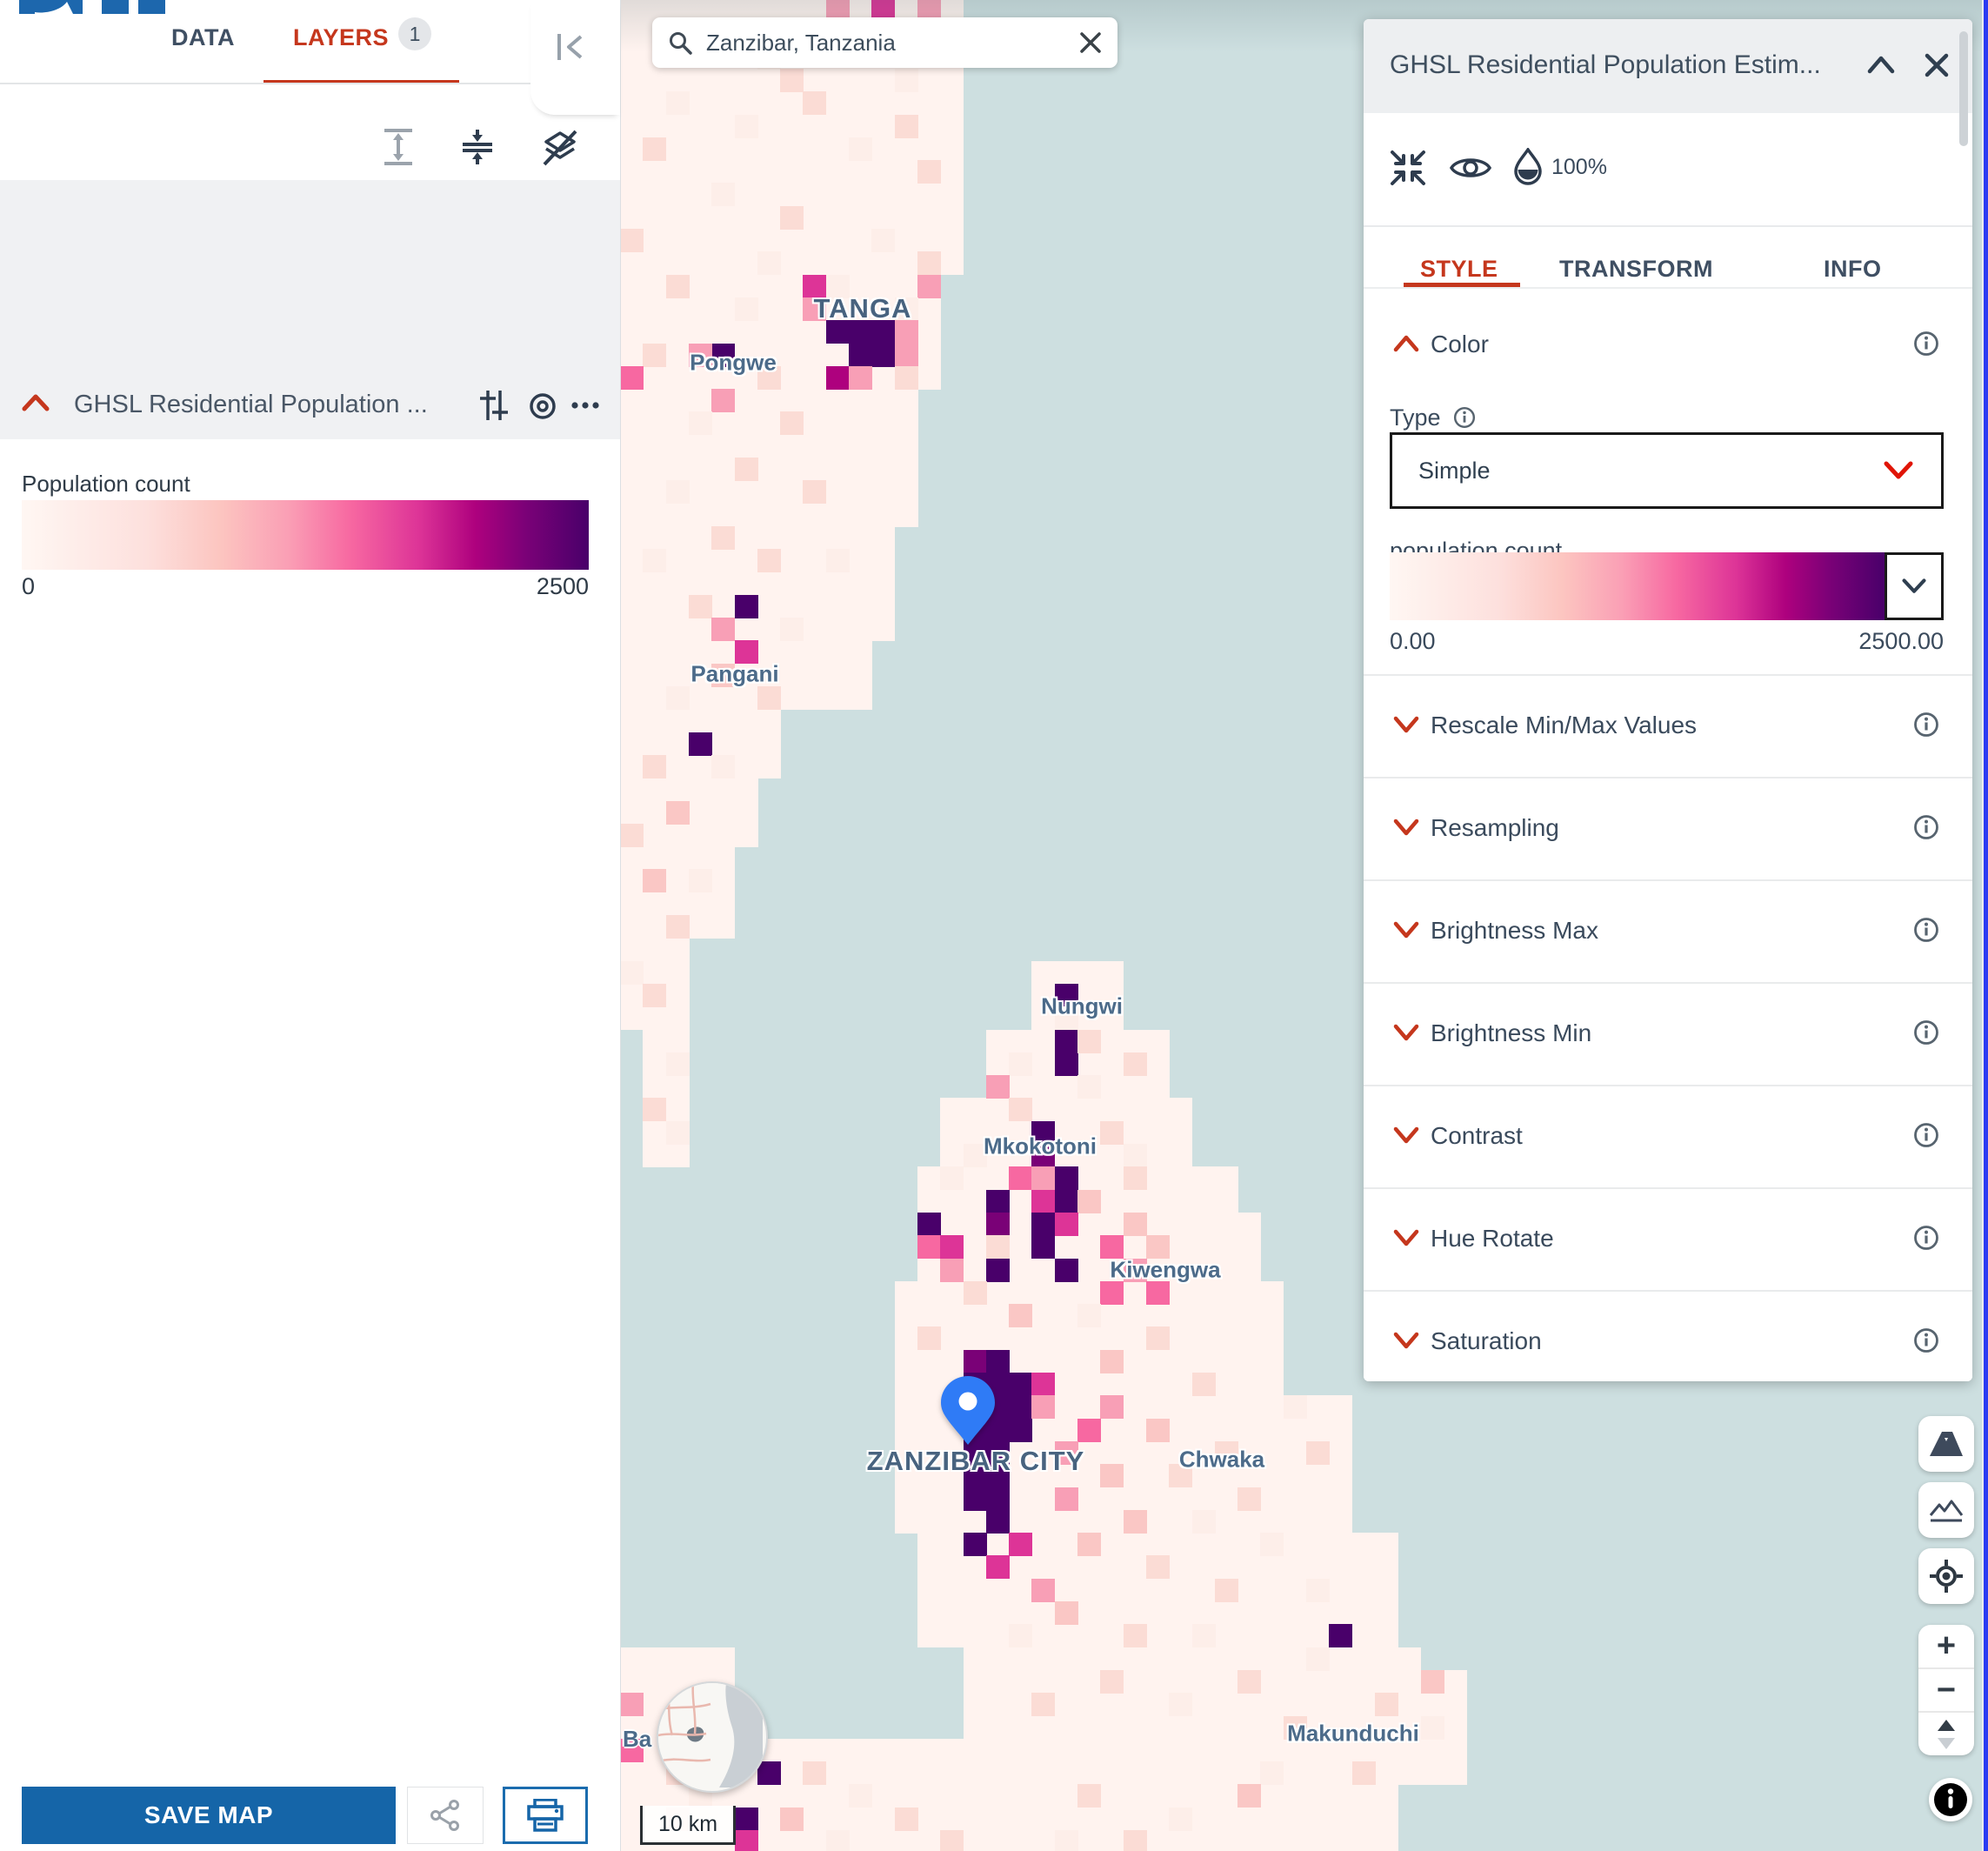 This screenshot has height=1851, width=1988. I want to click on collapse-sidebar-button, so click(570, 47).